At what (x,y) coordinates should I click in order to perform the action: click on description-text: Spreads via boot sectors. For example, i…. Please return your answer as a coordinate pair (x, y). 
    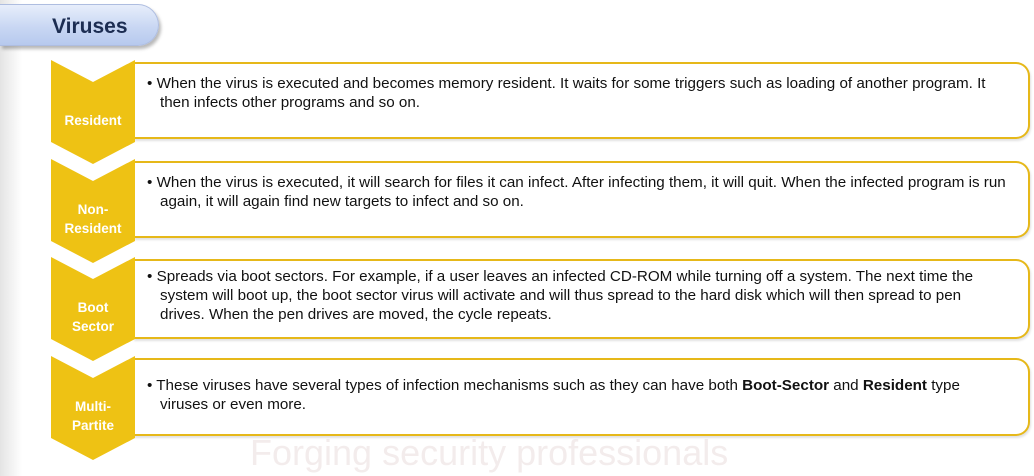
    Looking at the image, I should click on (565, 295).